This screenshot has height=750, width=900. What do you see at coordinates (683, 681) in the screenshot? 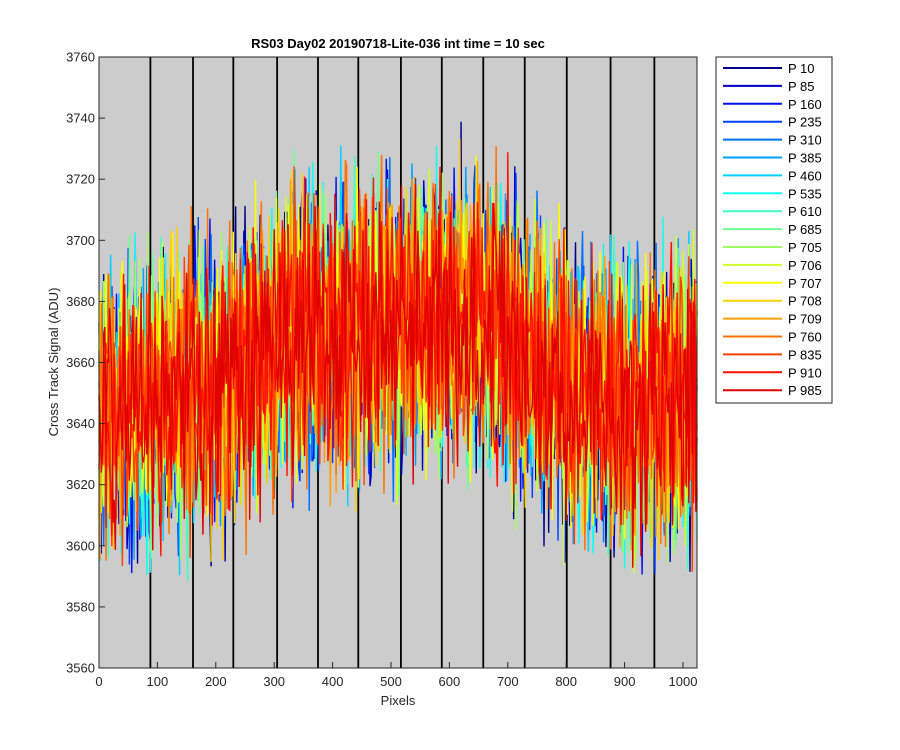
I see `x-tick-label-10: 1000` at bounding box center [683, 681].